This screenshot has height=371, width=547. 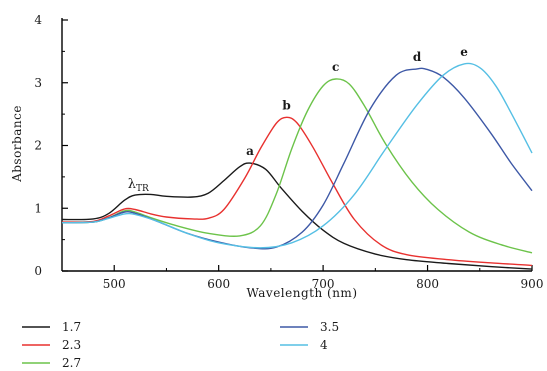 What do you see at coordinates (218, 284) in the screenshot?
I see `x-tick-label: 600` at bounding box center [218, 284].